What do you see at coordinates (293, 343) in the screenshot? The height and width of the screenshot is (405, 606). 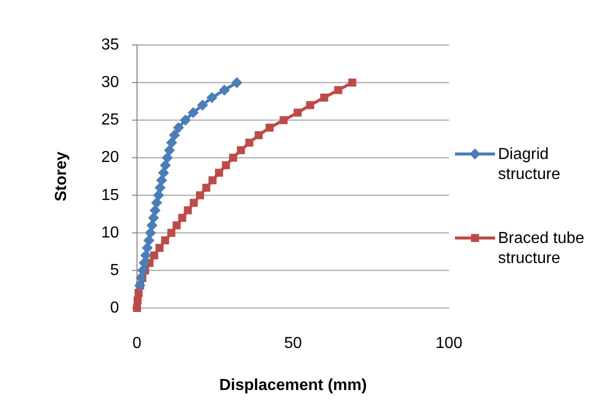 I see `x-tick-label: 50` at bounding box center [293, 343].